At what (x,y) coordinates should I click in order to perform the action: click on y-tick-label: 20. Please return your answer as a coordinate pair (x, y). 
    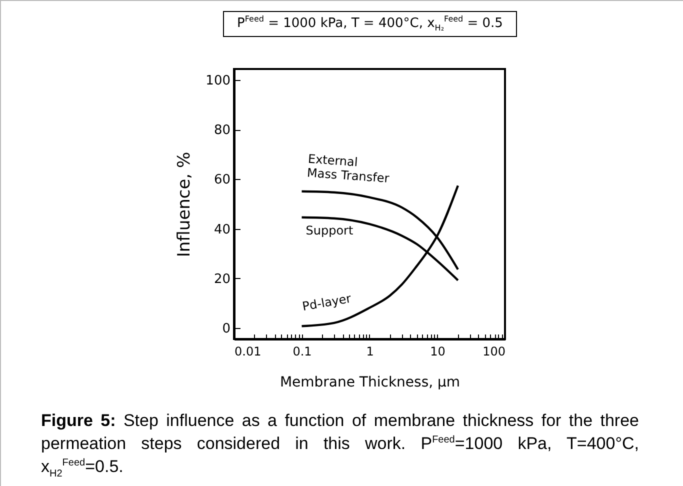
    Looking at the image, I should click on (222, 279).